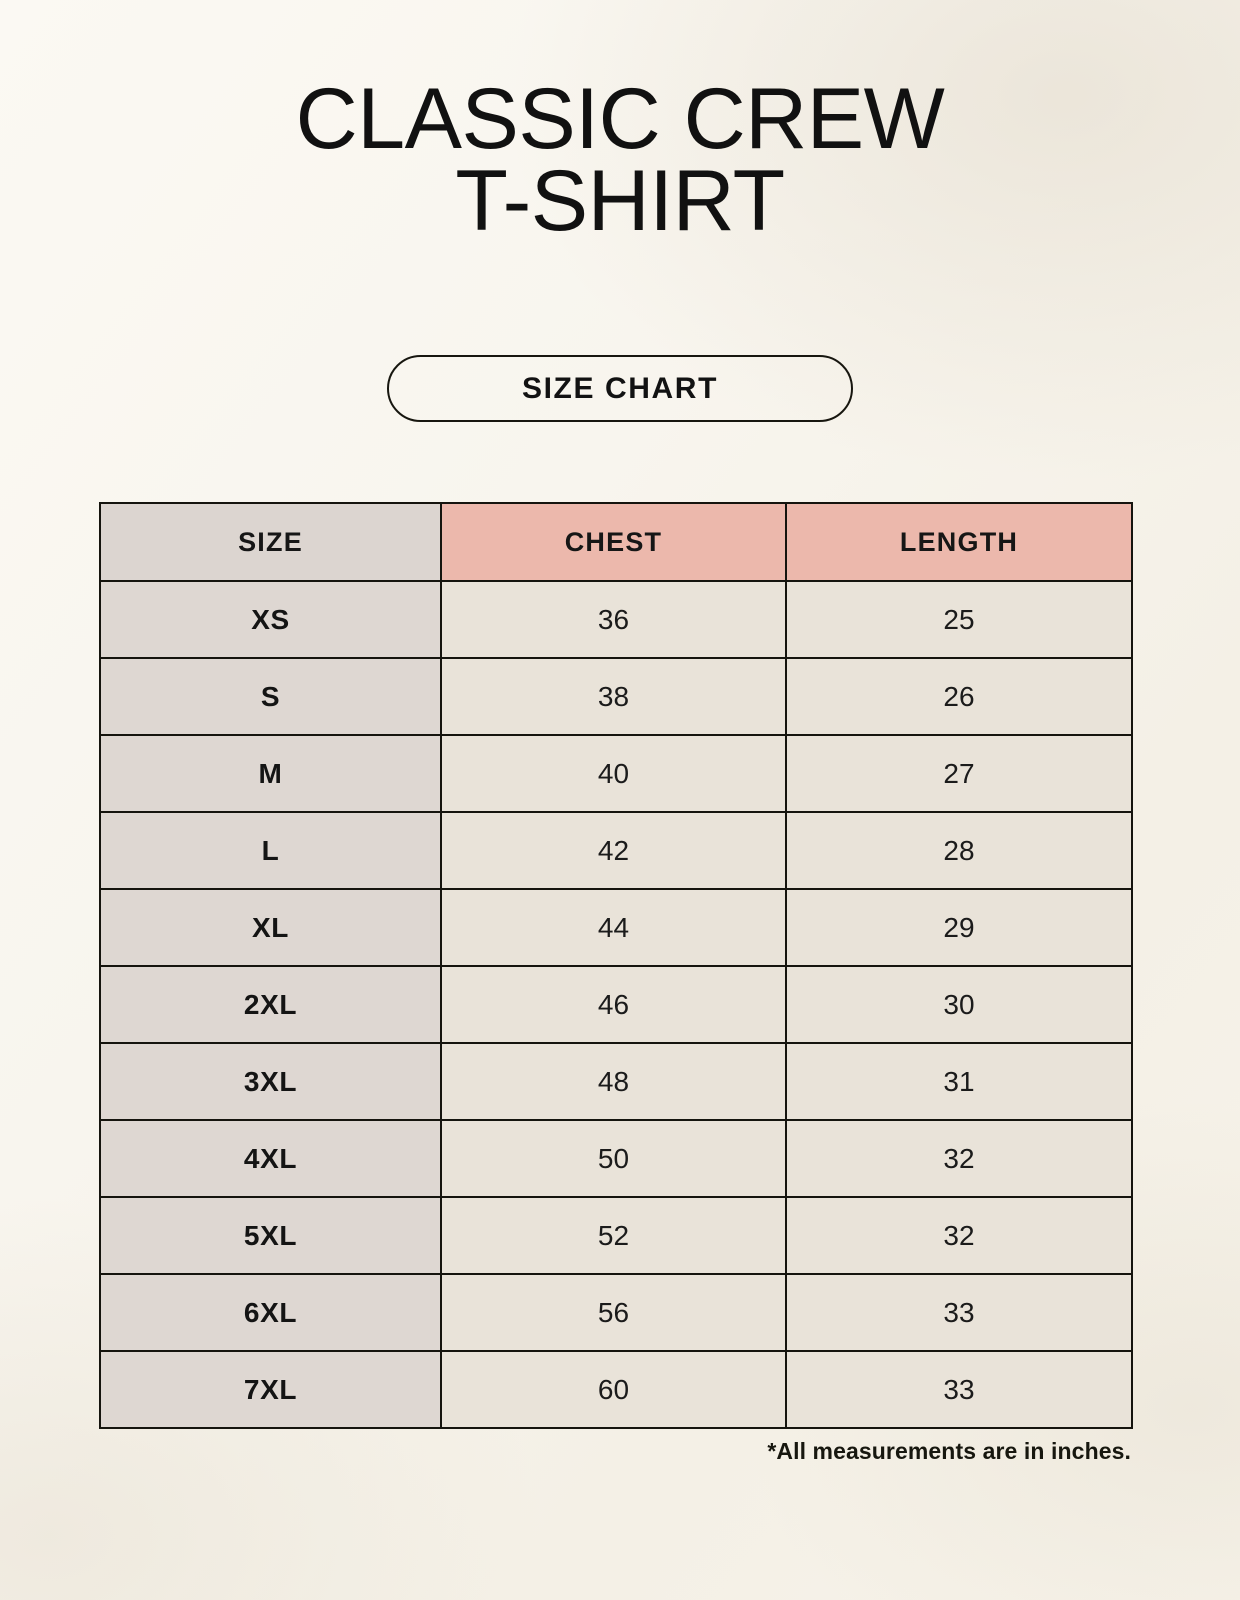  Describe the element at coordinates (270, 773) in the screenshot. I see `cell-size: M` at that location.